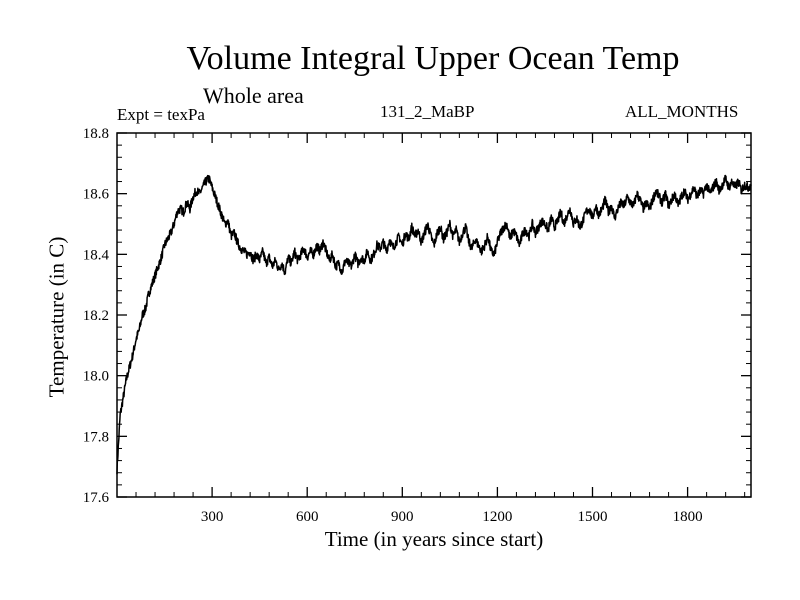  Describe the element at coordinates (96, 195) in the screenshot. I see `y-tick-label: 18.6` at that location.